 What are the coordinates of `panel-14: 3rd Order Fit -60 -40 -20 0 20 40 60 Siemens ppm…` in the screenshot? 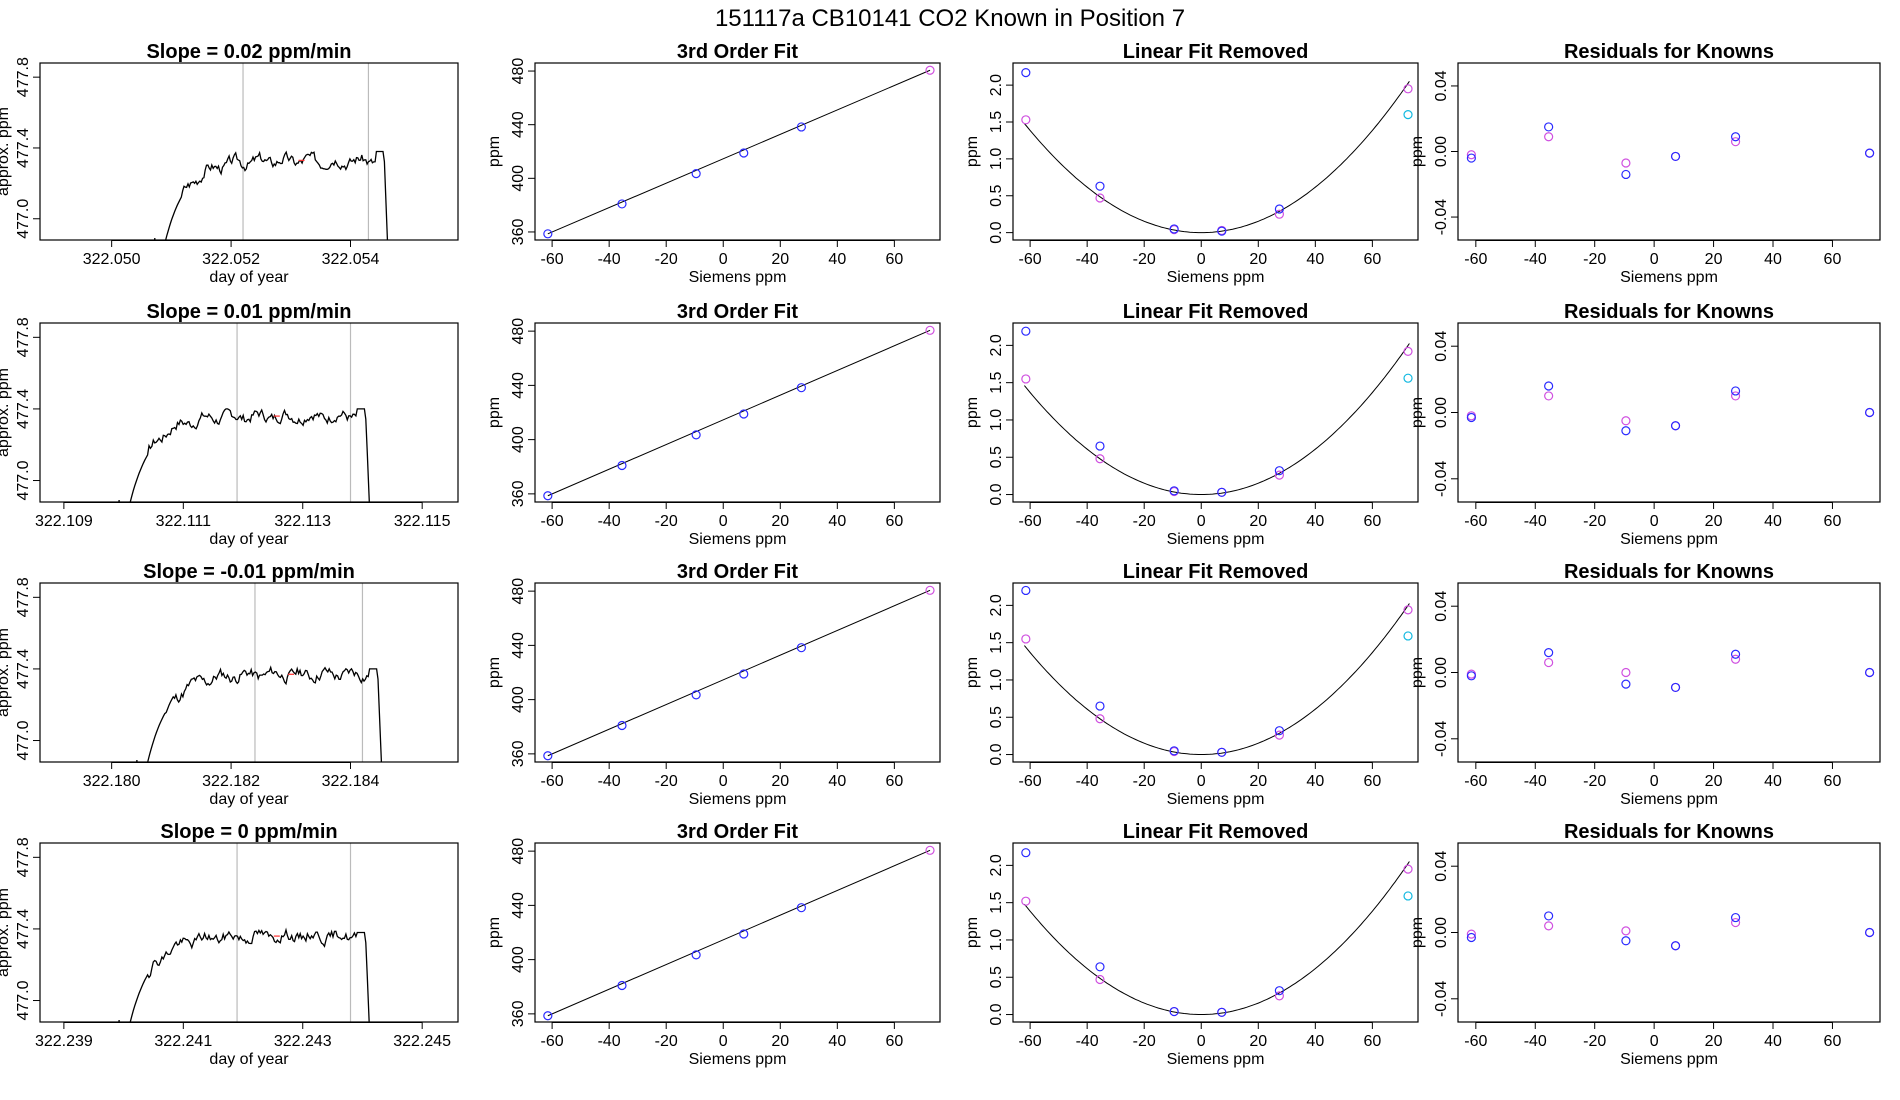 It's located at (713, 944).